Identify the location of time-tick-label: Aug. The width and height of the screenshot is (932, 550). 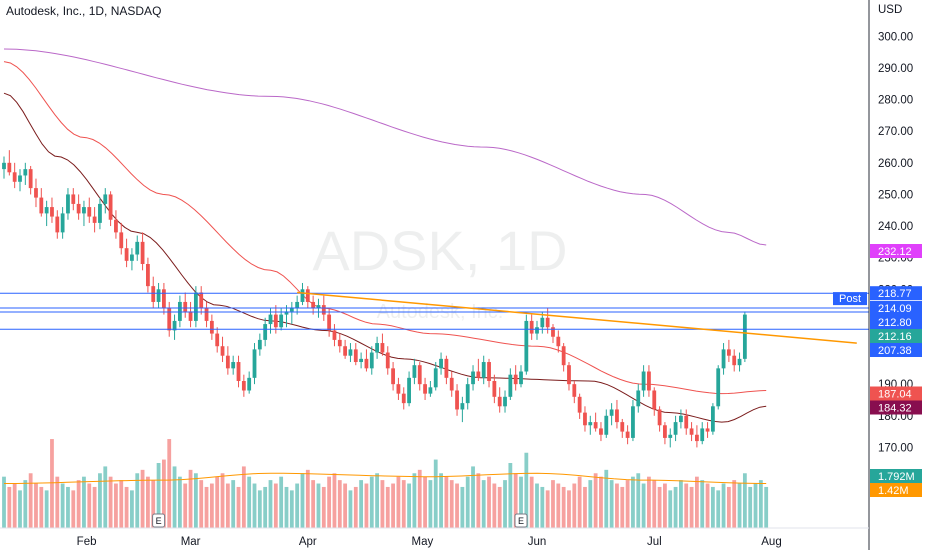
(771, 542).